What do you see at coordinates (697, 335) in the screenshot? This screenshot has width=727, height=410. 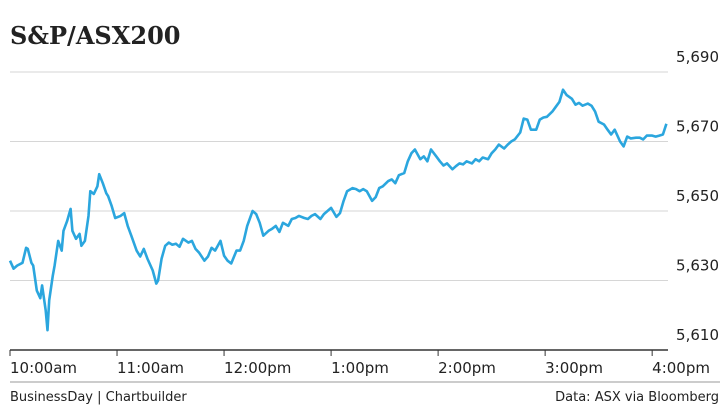 I see `y-tick-label: 5,610` at bounding box center [697, 335].